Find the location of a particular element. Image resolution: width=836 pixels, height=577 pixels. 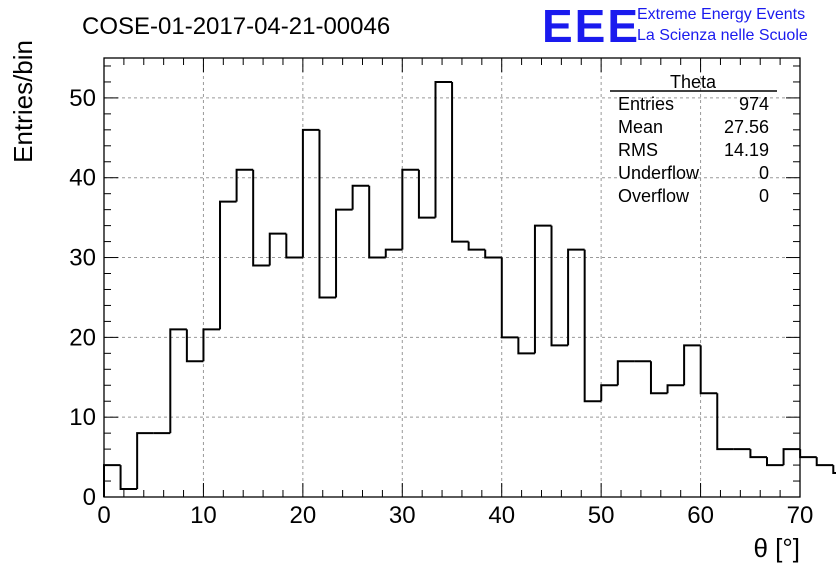

stats-title: Theta is located at coordinates (693, 82).